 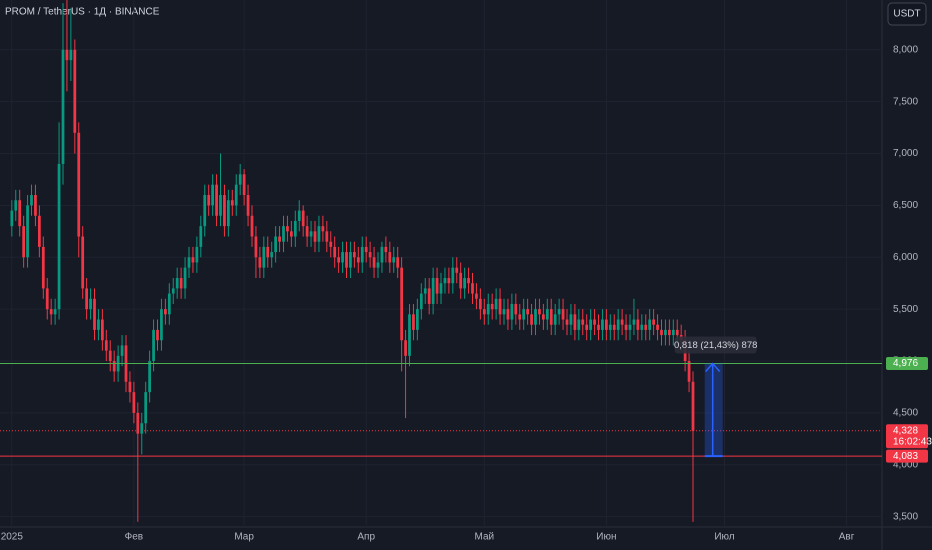 I want to click on y-tick-label: 6,000, so click(x=905, y=257).